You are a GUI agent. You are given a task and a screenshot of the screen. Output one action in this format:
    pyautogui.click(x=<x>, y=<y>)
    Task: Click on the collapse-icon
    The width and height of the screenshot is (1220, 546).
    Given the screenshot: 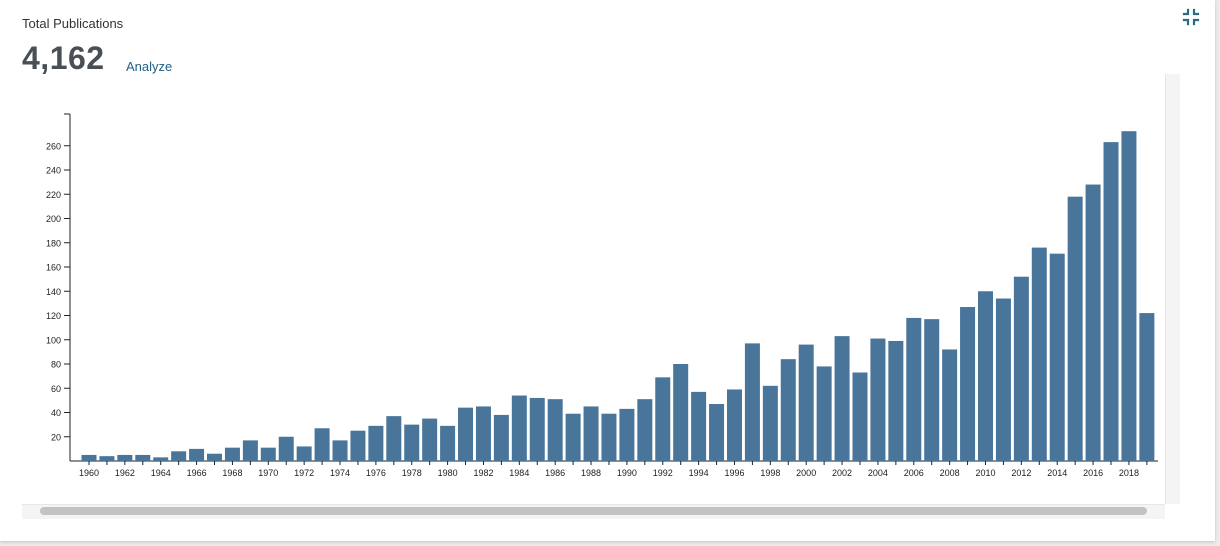 What is the action you would take?
    pyautogui.click(x=1191, y=17)
    